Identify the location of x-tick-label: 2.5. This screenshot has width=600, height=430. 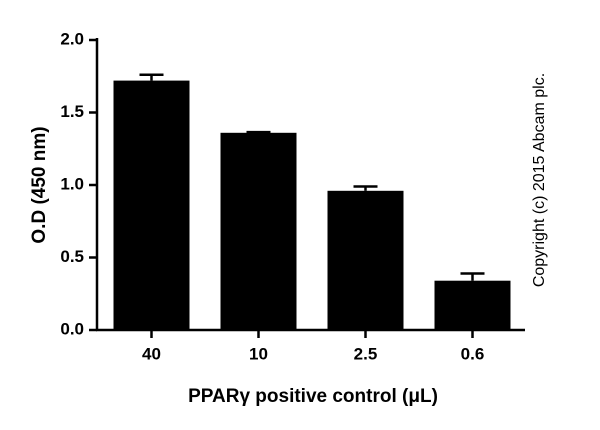
(366, 353).